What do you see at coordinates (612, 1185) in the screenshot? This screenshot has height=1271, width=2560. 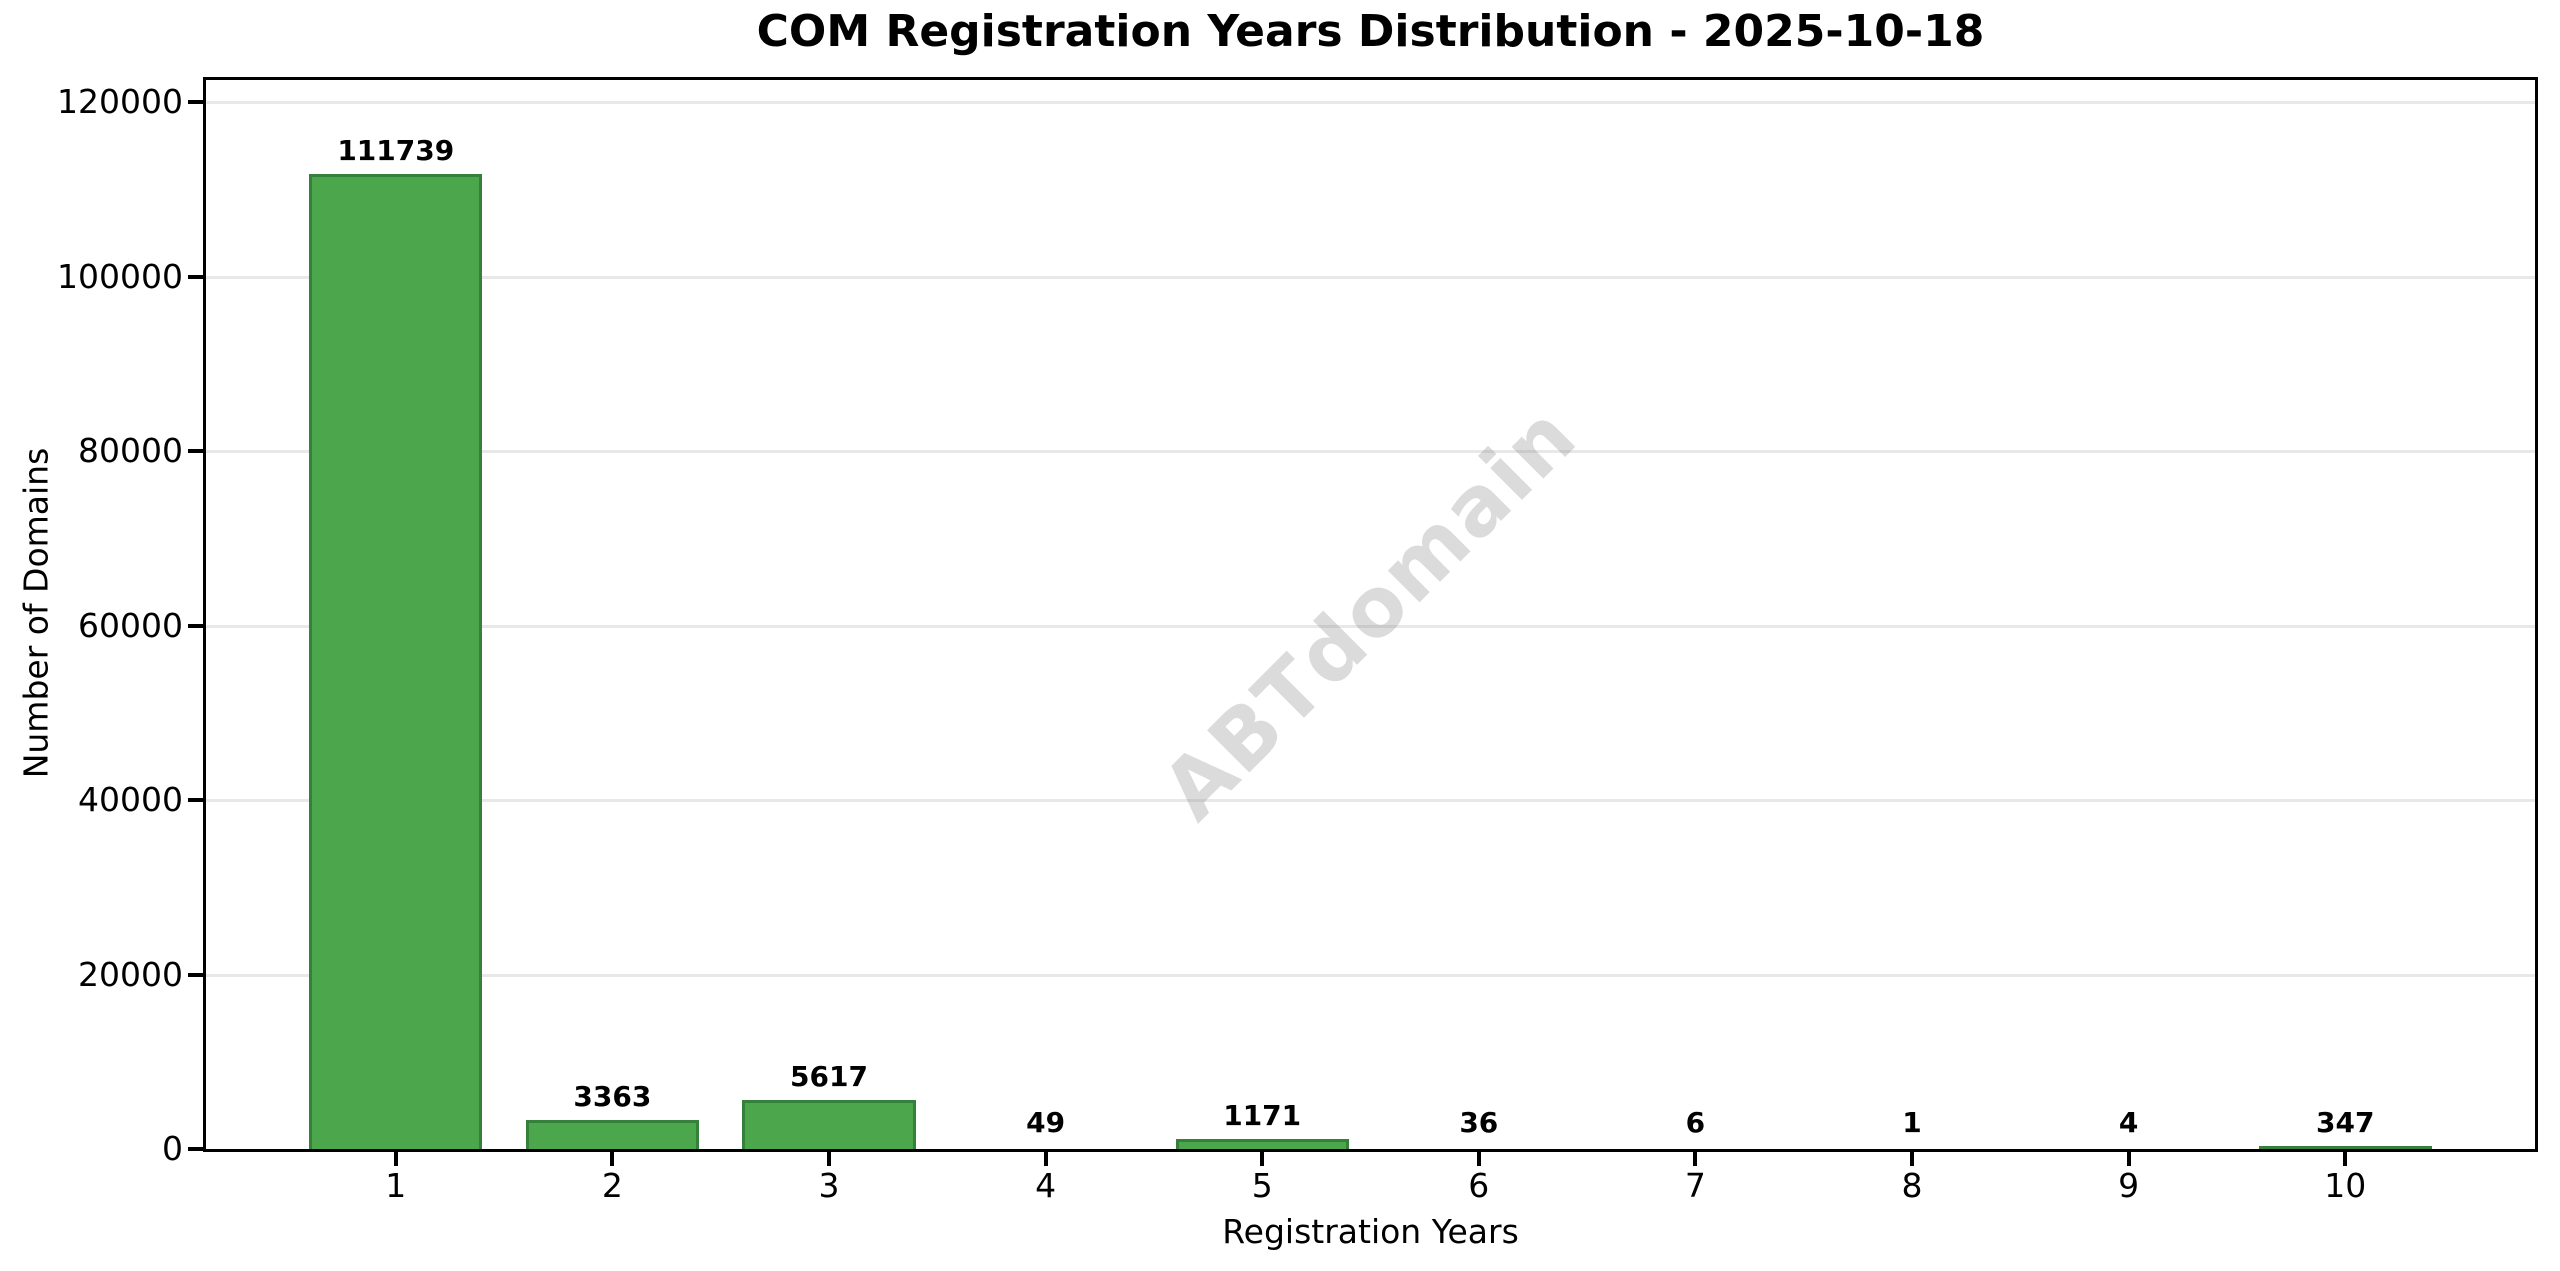 I see `x-tick-label: 2` at bounding box center [612, 1185].